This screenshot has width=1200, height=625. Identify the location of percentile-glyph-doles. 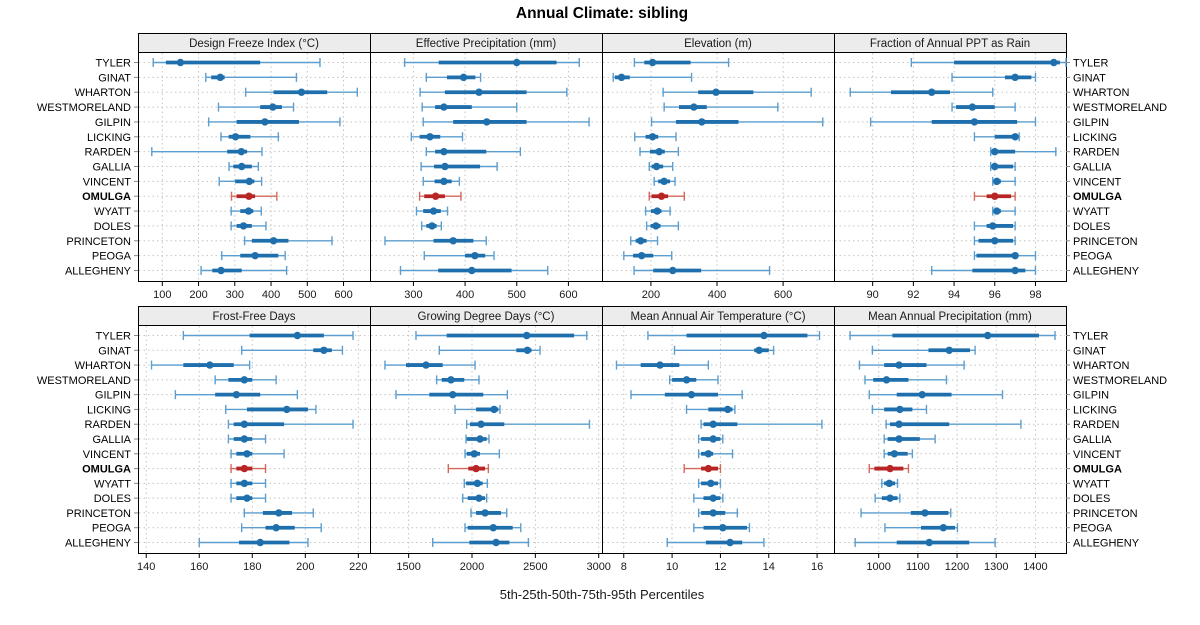
(248, 498).